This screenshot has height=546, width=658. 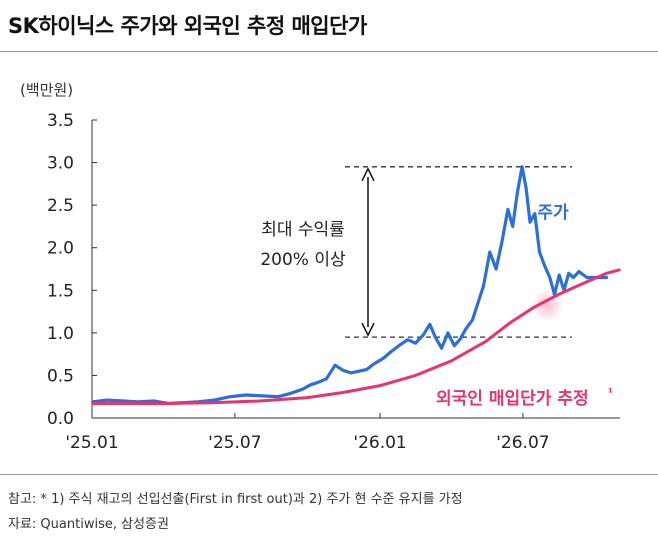 I want to click on y-tick-label: 2.5, so click(x=60, y=206).